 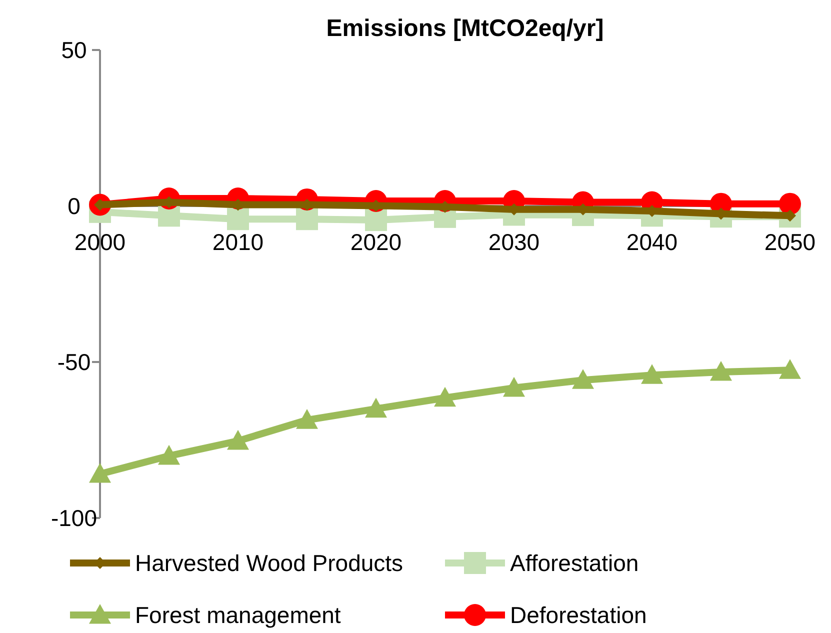 What do you see at coordinates (238, 242) in the screenshot?
I see `x-tick-label: 2010` at bounding box center [238, 242].